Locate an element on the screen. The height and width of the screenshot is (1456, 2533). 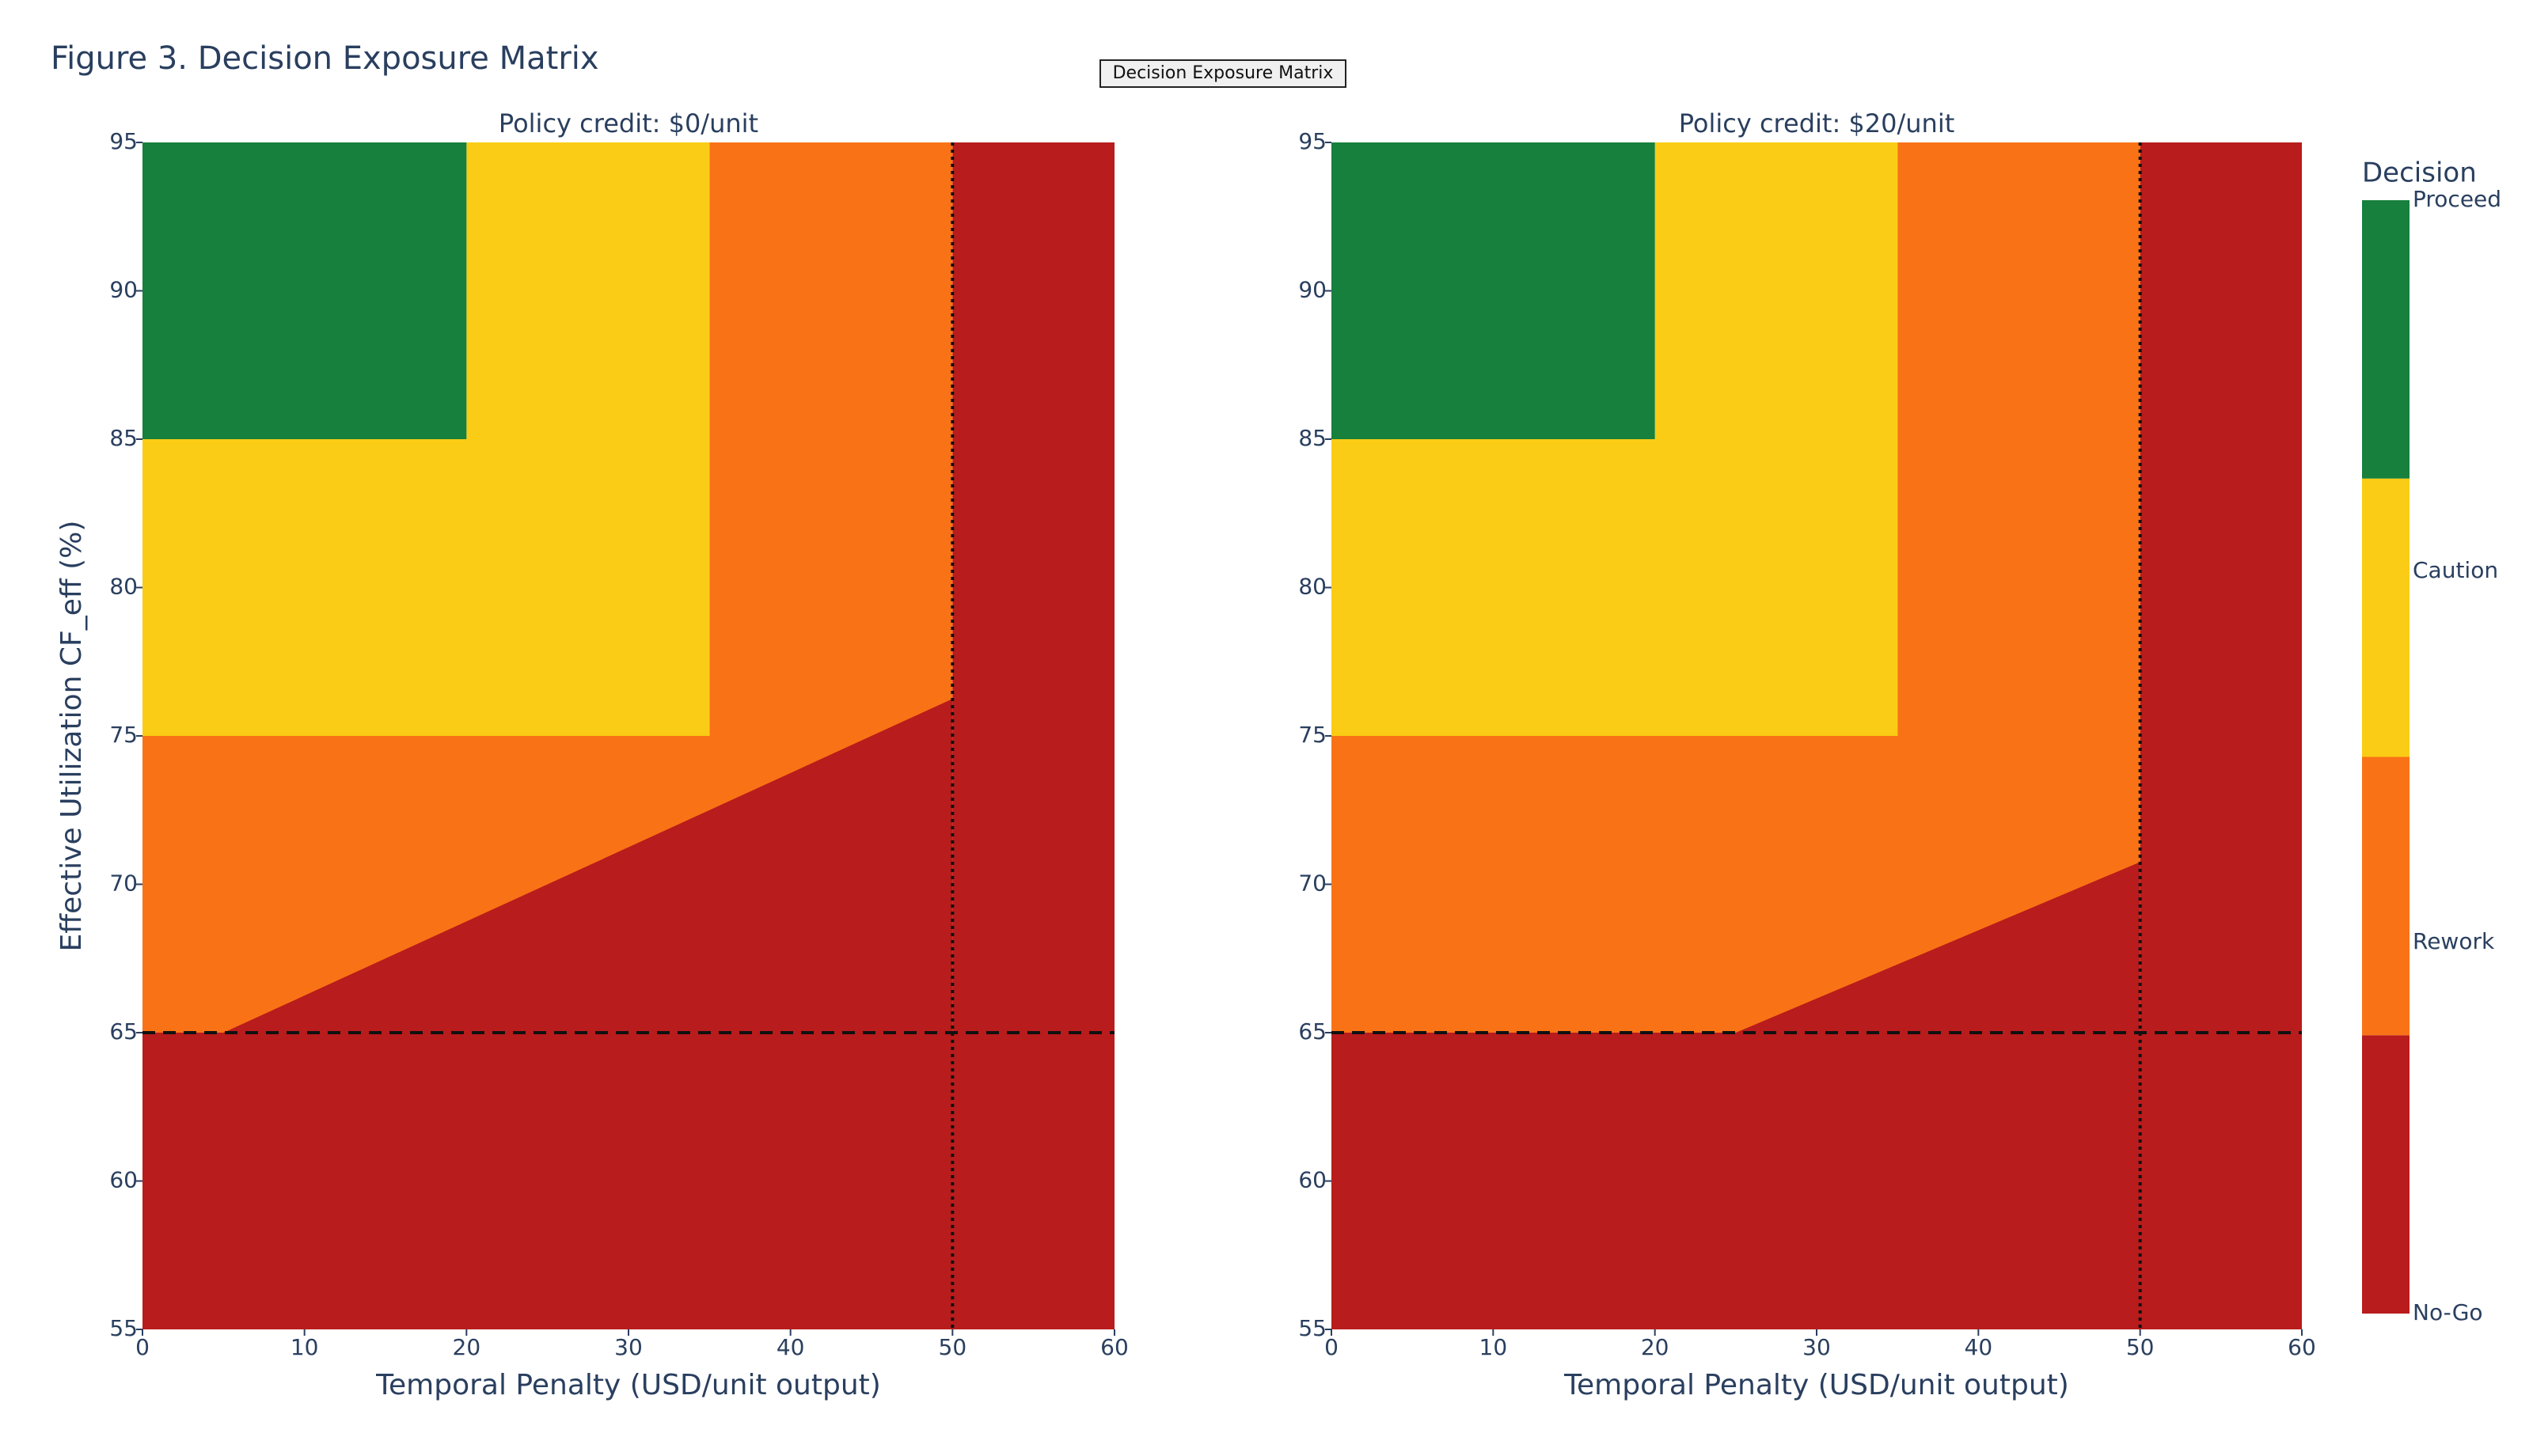
colorbar-label: Caution is located at coordinates (2455, 570).